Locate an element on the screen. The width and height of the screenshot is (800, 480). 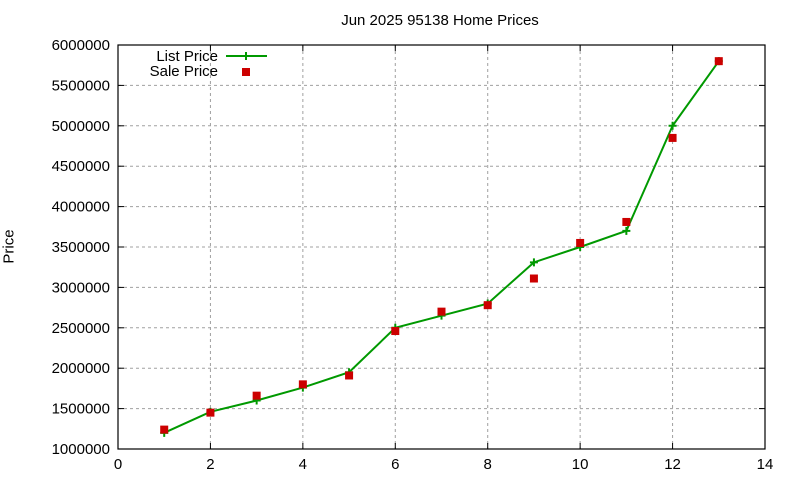
legend-label-list-price: List Price is located at coordinates (187, 56).